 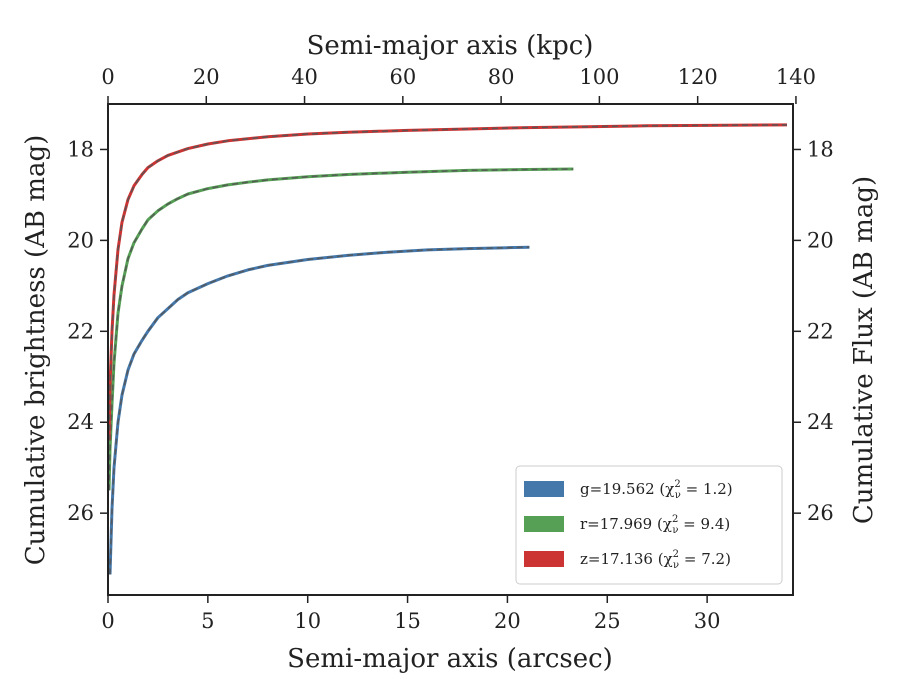 I want to click on x-tick-label: 5, so click(x=207, y=621).